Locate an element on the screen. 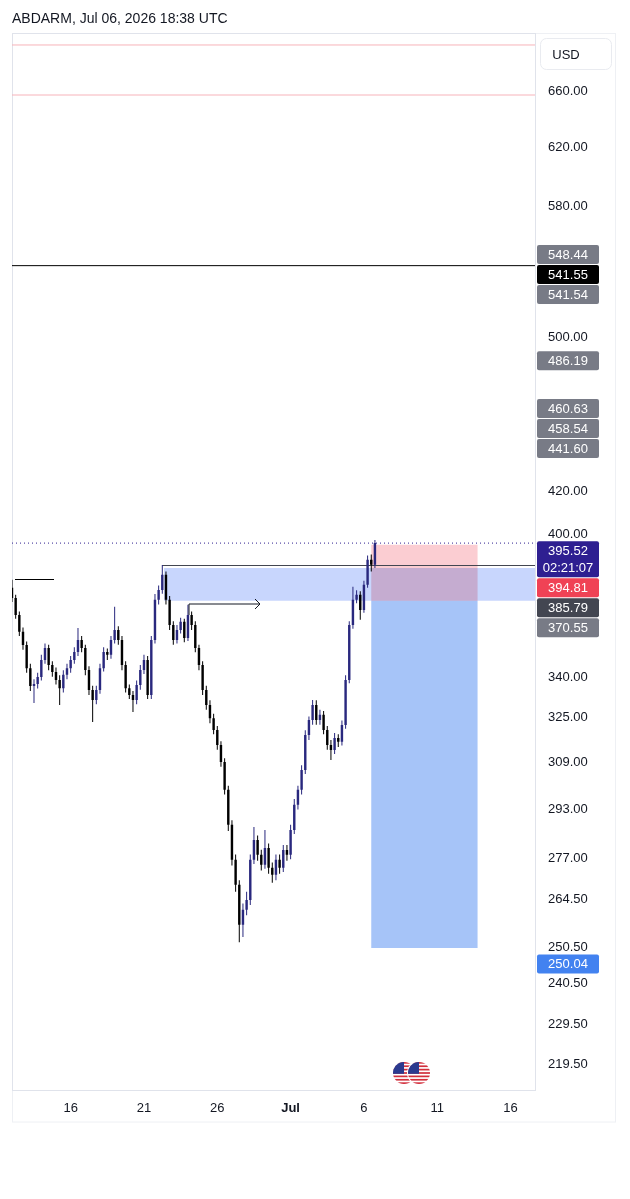 This screenshot has height=1199, width=630. x-tick-label: 21 is located at coordinates (144, 1107).